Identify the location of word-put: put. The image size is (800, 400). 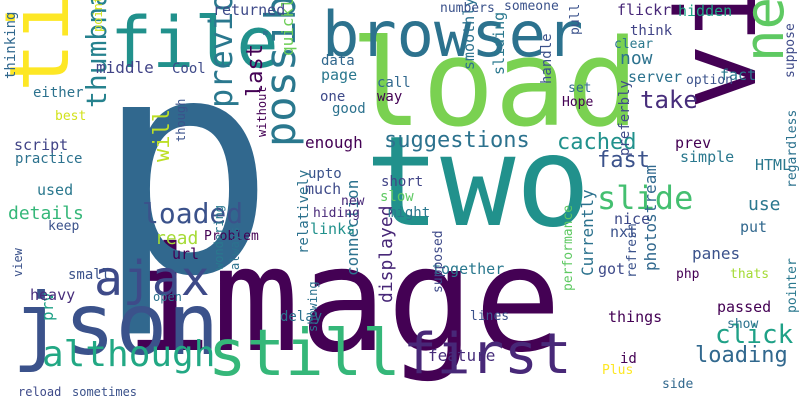
(754, 227).